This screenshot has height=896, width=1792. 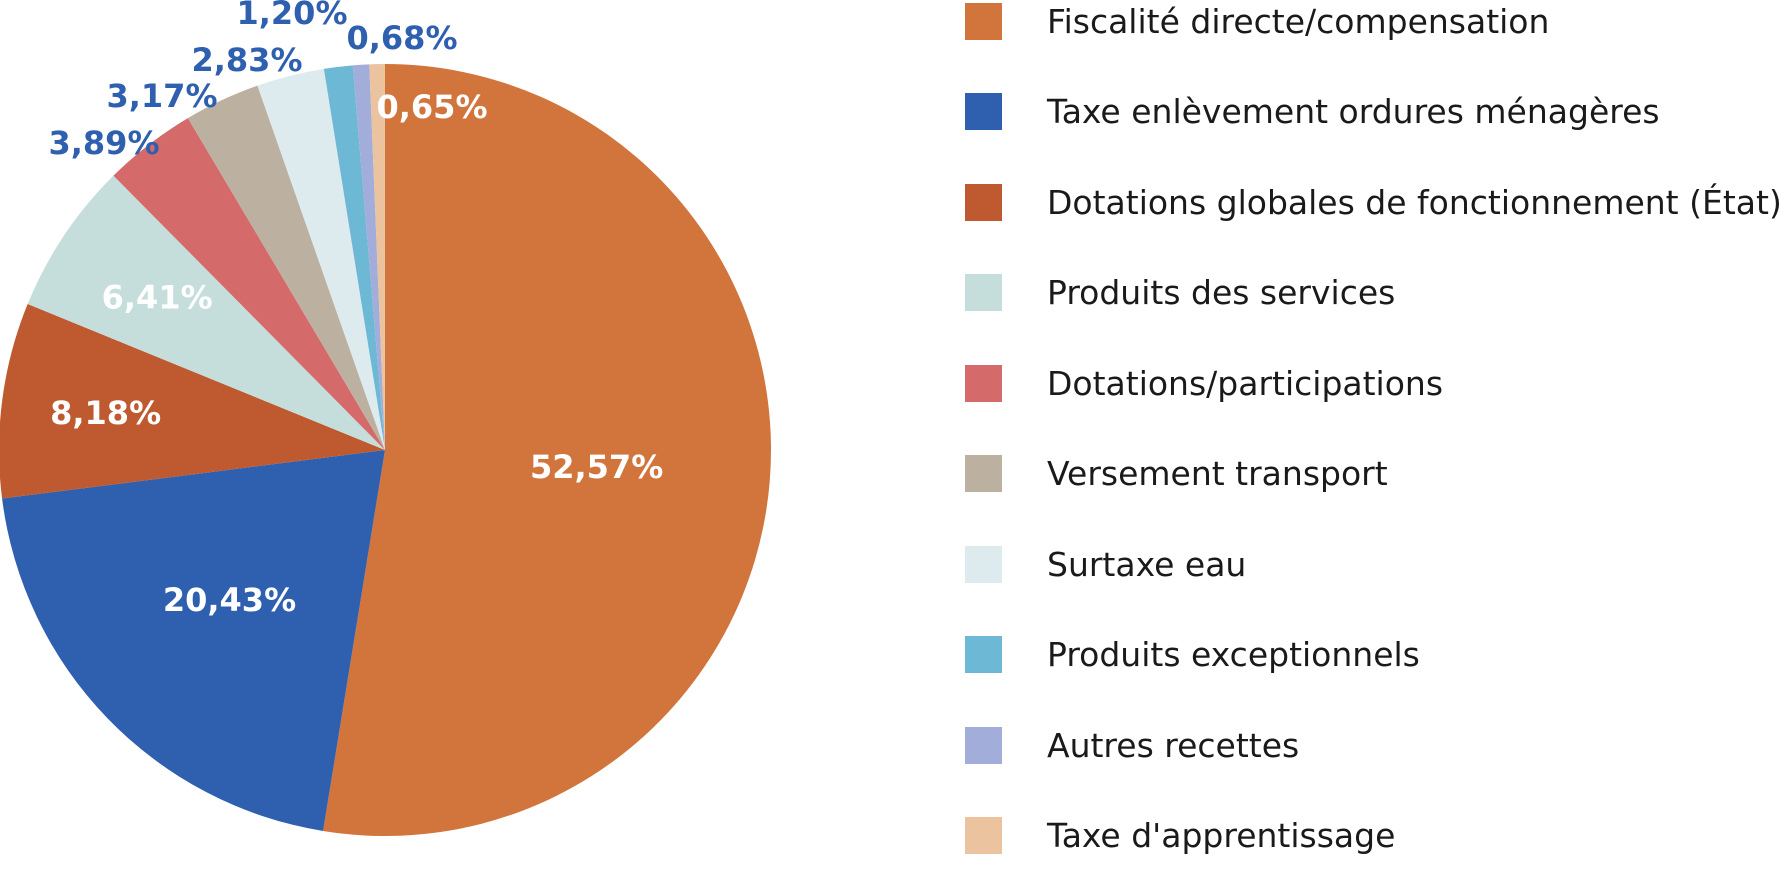 I want to click on legend-item: Autres recettes, so click(x=1132, y=745).